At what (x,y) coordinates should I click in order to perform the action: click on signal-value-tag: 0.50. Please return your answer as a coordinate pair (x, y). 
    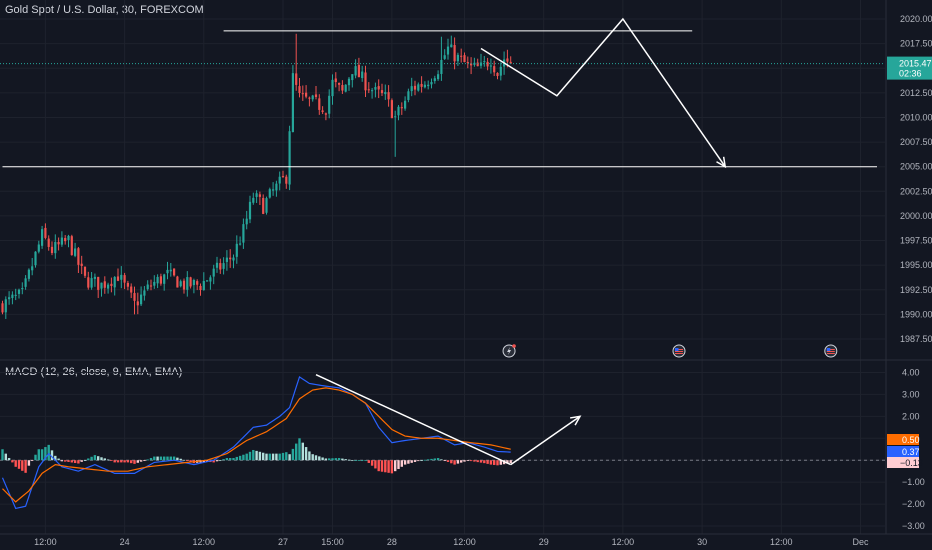
    Looking at the image, I should click on (903, 439).